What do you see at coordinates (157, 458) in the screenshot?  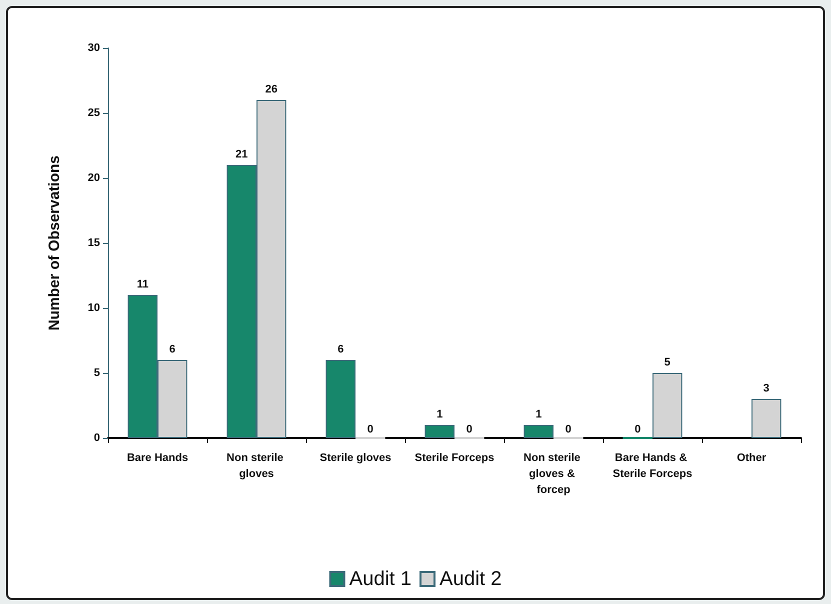 I see `x-tick-label: Bare Hands` at bounding box center [157, 458].